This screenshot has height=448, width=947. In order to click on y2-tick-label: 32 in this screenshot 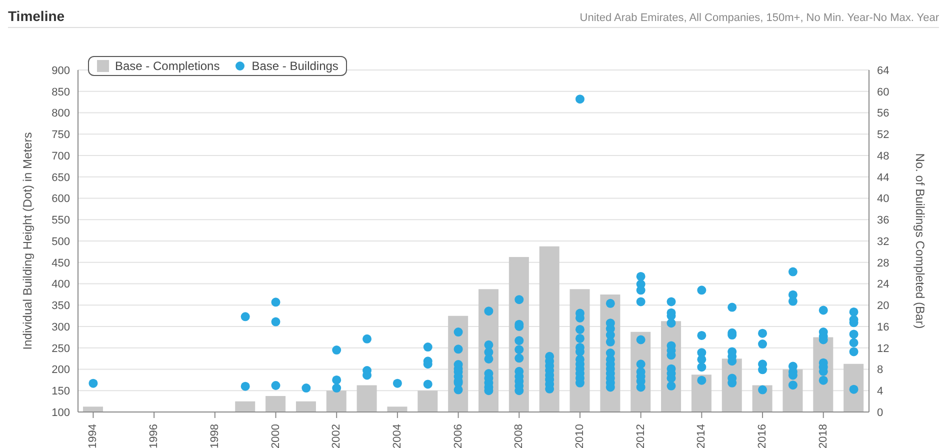, I will do `click(883, 242)`.